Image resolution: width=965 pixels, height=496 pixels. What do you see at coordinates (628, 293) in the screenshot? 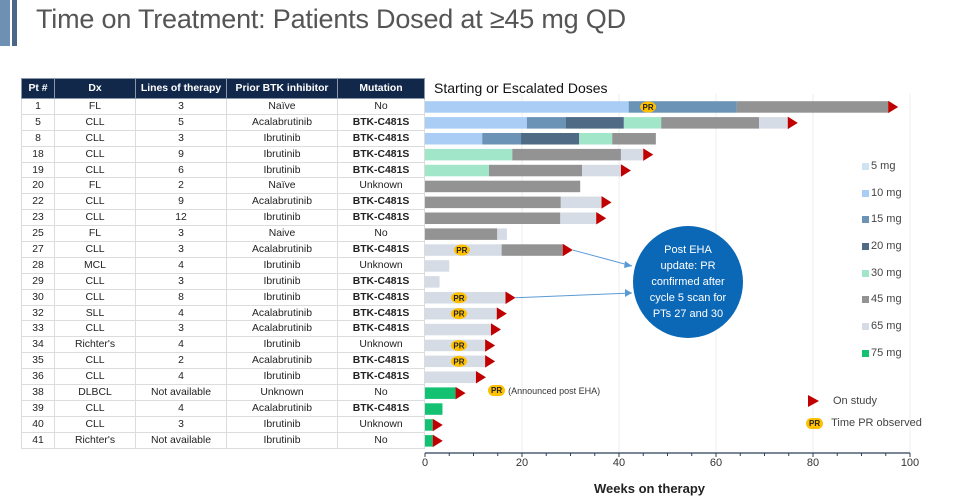
I see `connector-arrowhead` at bounding box center [628, 293].